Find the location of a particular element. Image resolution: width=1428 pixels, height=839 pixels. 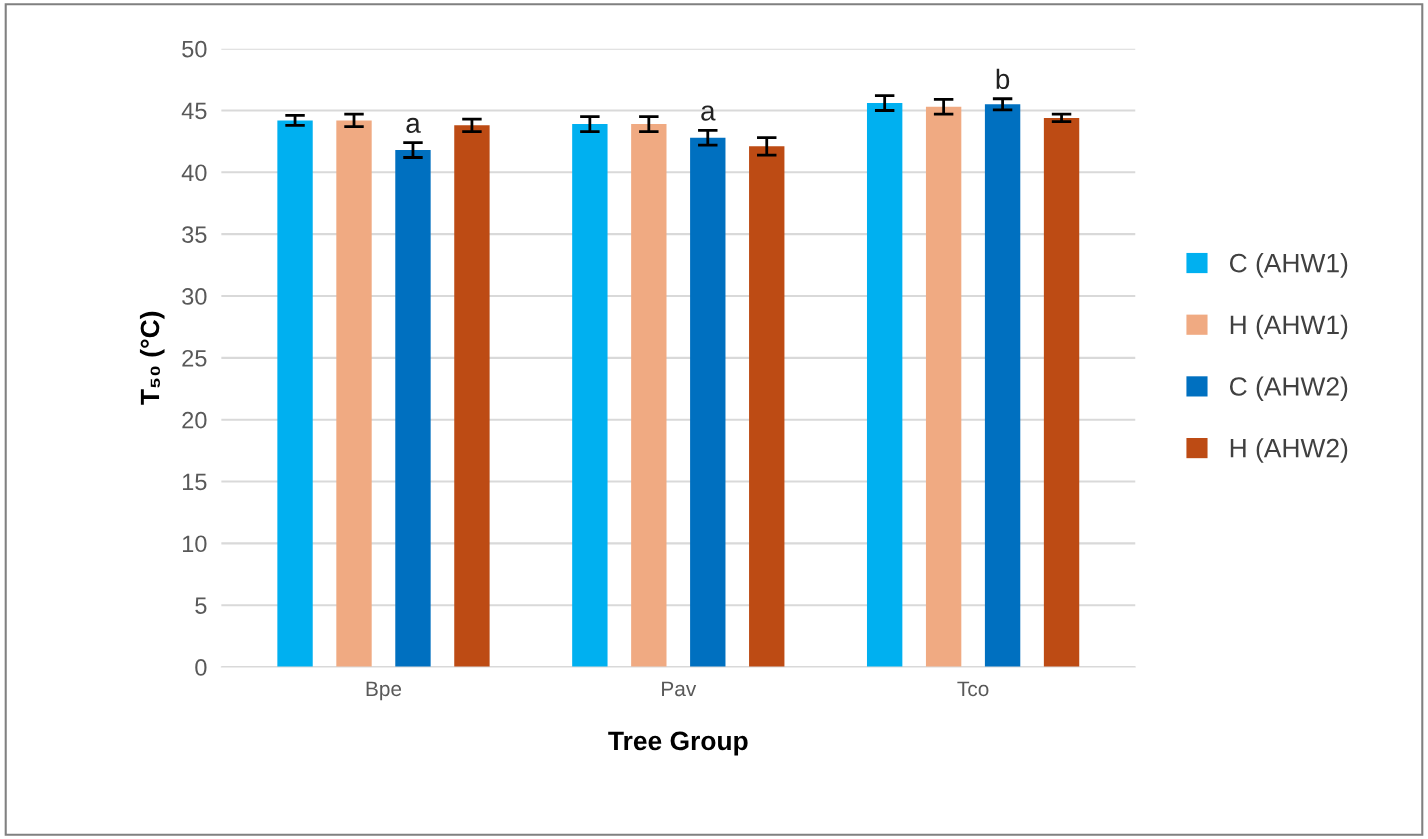

y-tick-label: 0 is located at coordinates (201, 667).